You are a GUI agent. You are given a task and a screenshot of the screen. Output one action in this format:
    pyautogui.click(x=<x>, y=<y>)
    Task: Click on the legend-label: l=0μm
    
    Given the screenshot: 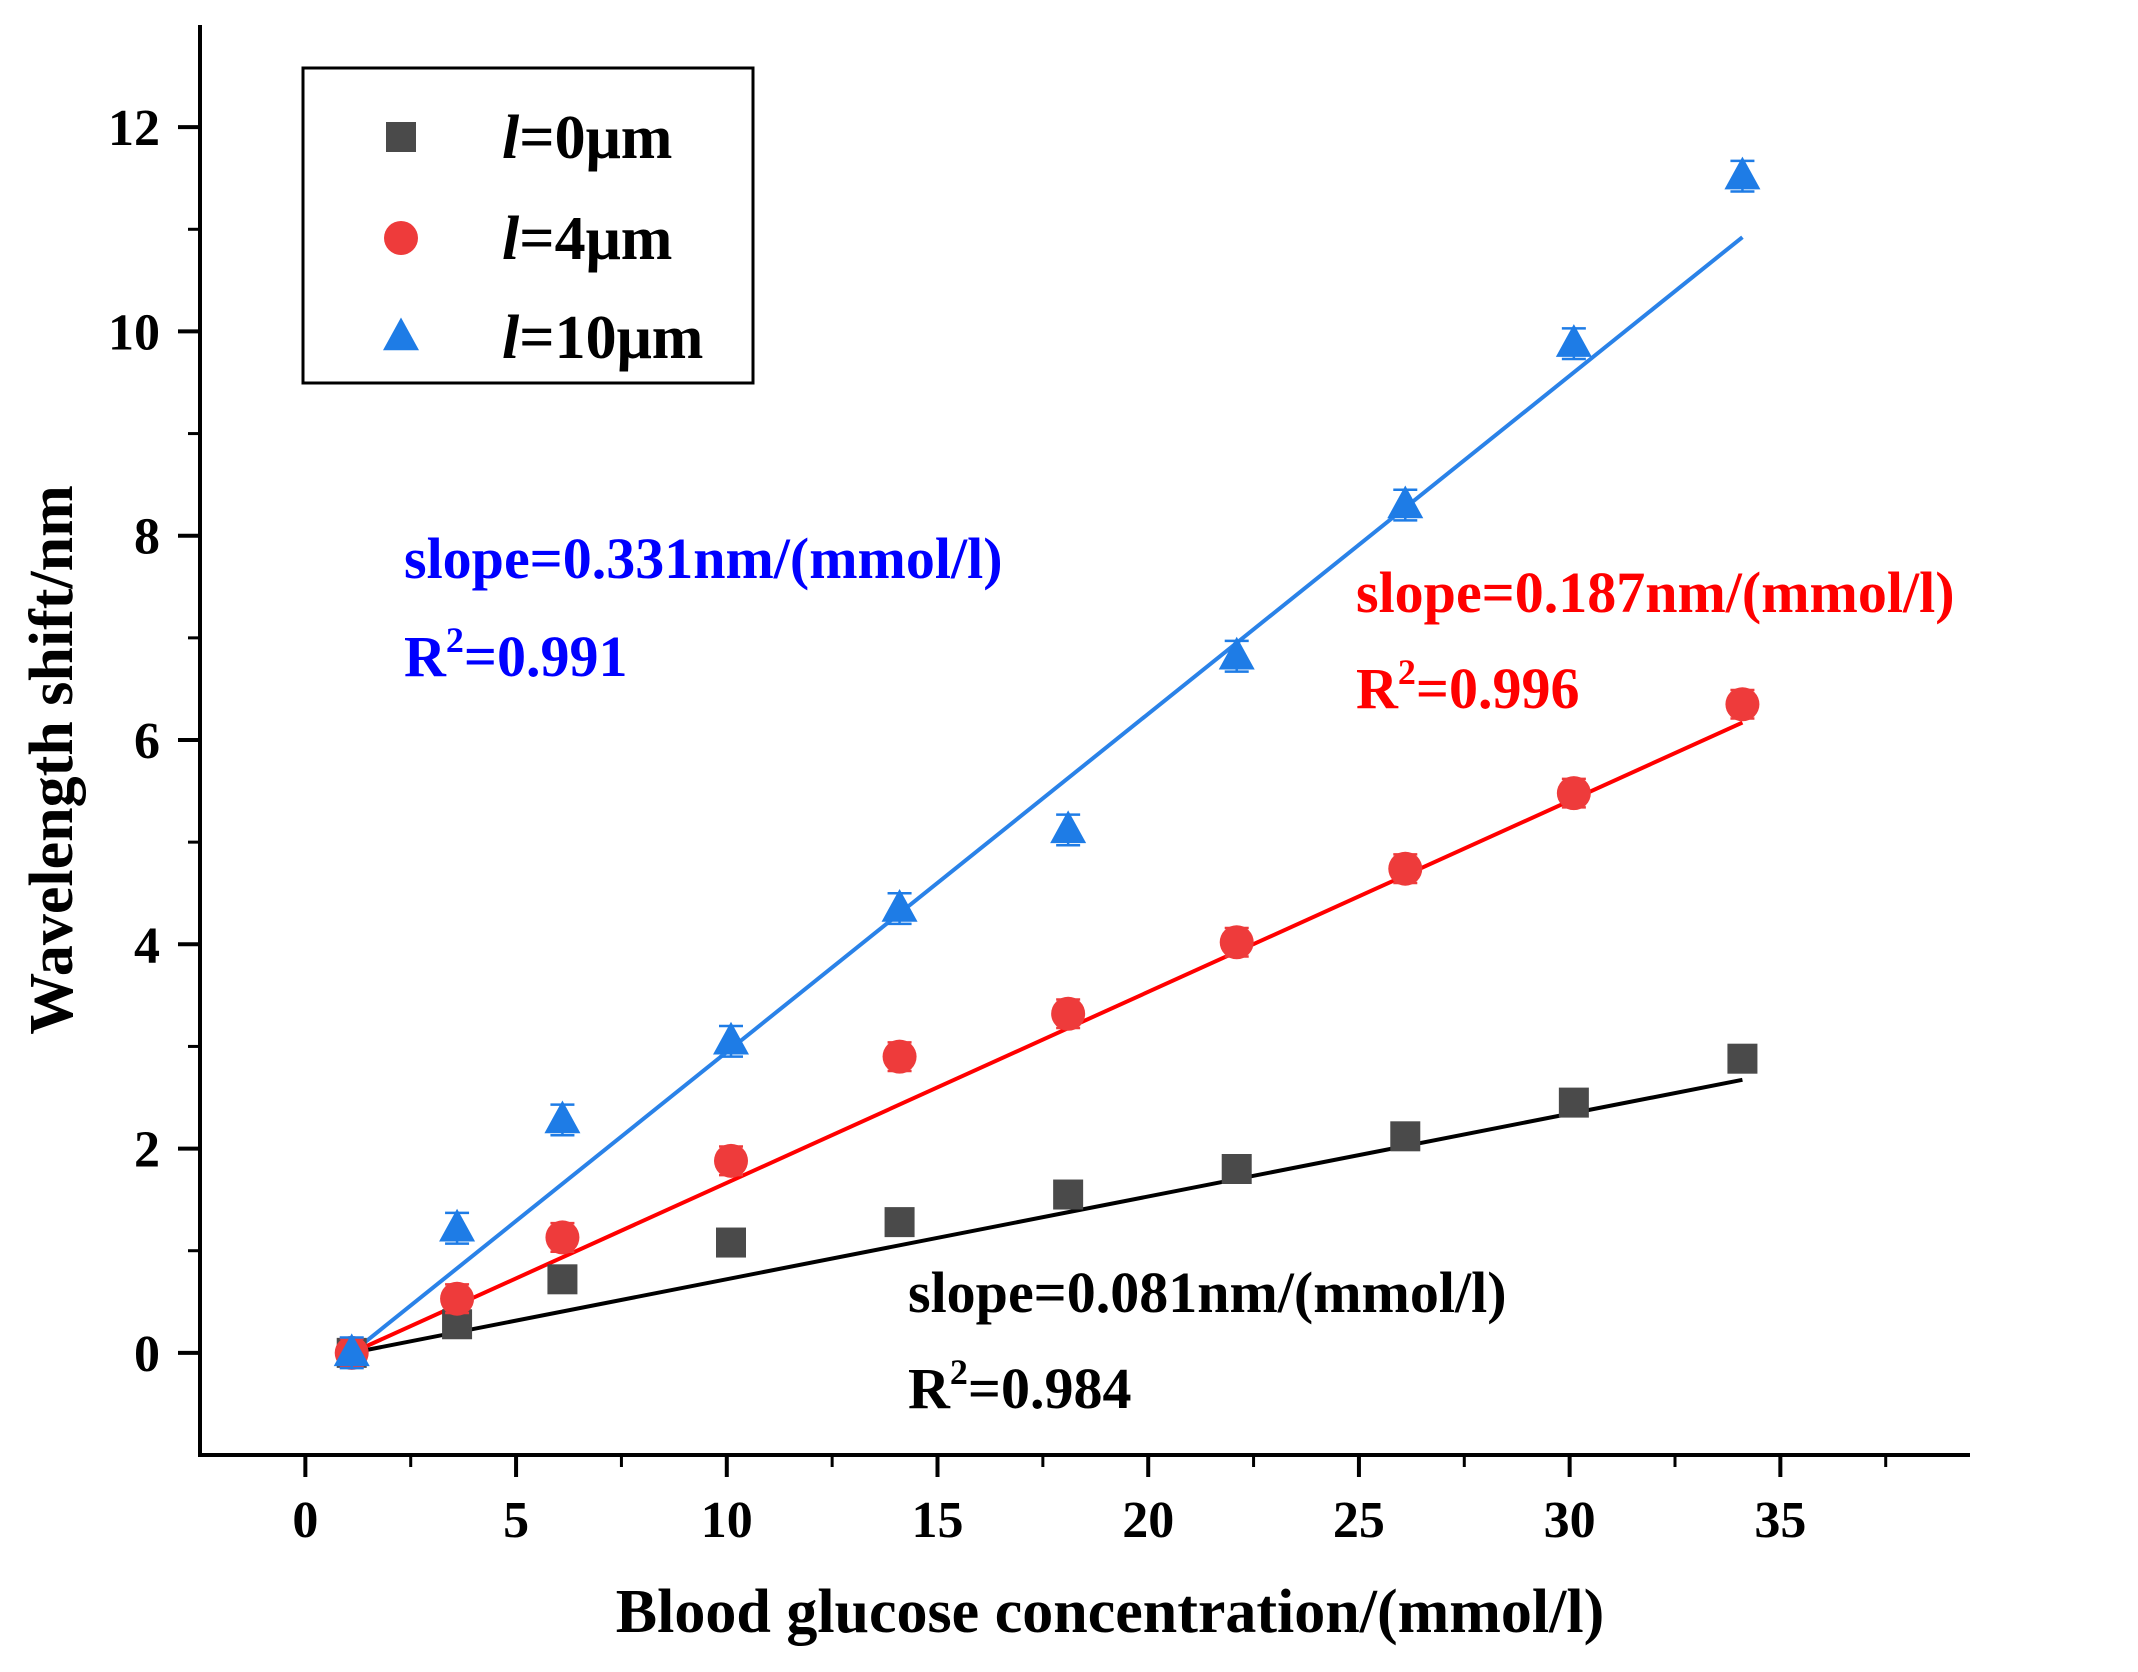 What is the action you would take?
    pyautogui.click(x=587, y=138)
    